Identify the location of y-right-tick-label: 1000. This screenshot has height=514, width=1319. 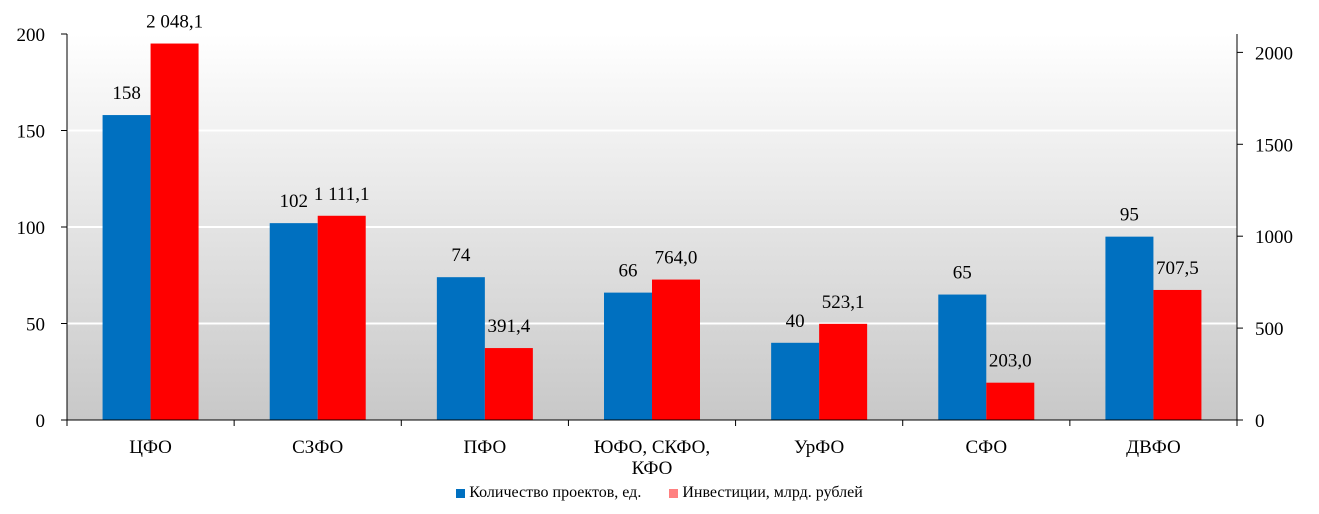
(1274, 237).